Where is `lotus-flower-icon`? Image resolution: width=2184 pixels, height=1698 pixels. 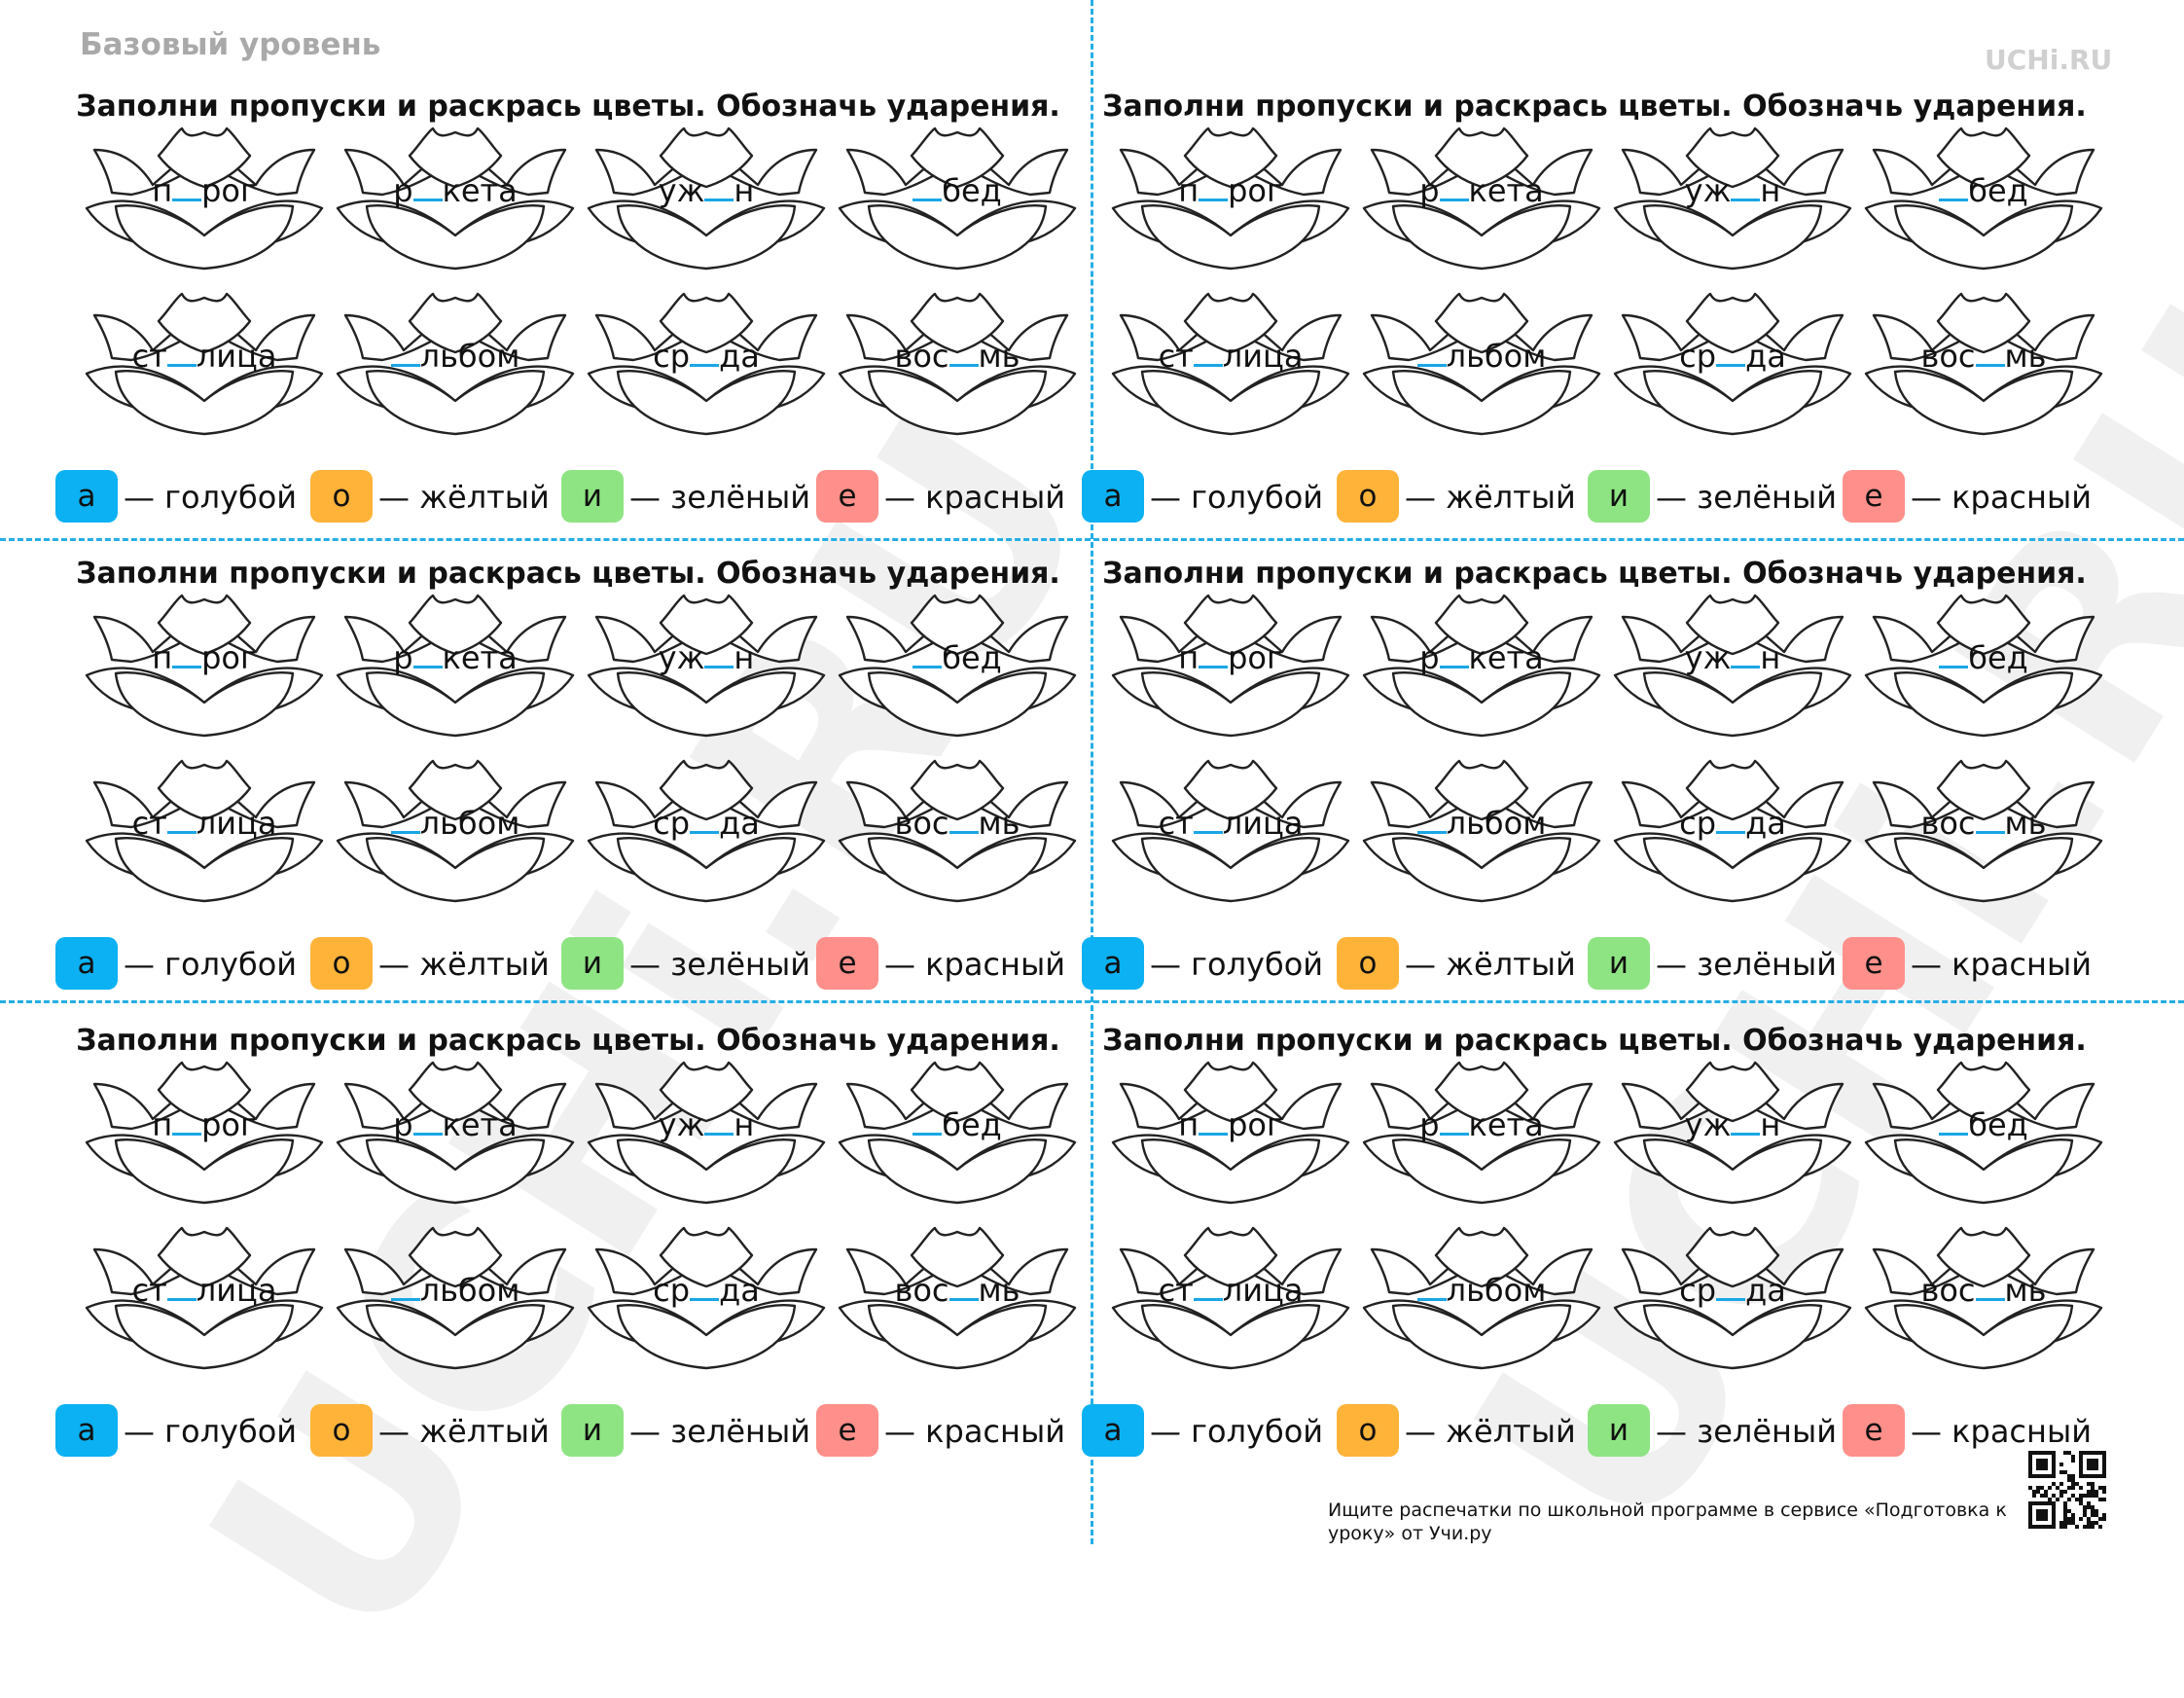
lotus-flower-icon is located at coordinates (455, 1298).